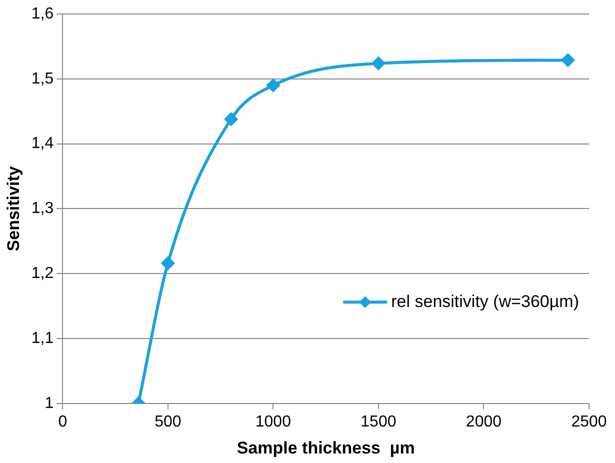 The image size is (615, 463). What do you see at coordinates (378, 421) in the screenshot?
I see `x-tick-label: 1500` at bounding box center [378, 421].